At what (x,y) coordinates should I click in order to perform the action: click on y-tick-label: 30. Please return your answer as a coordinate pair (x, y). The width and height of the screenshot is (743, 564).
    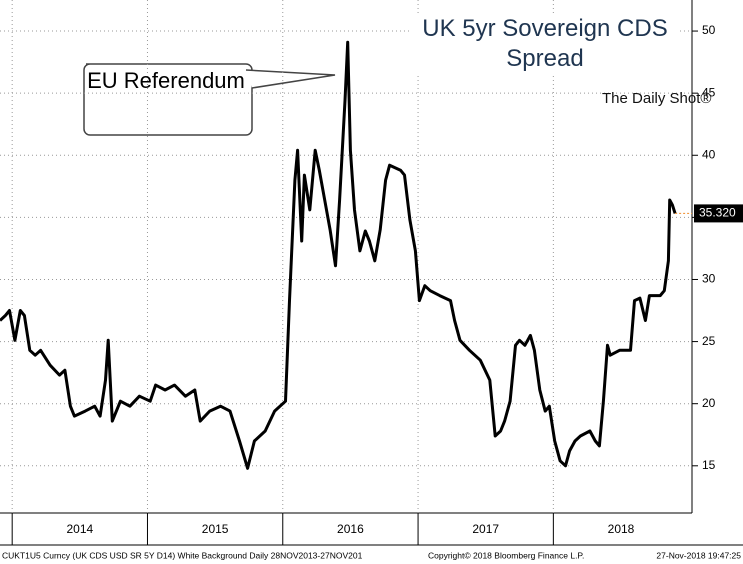
    Looking at the image, I should click on (709, 279).